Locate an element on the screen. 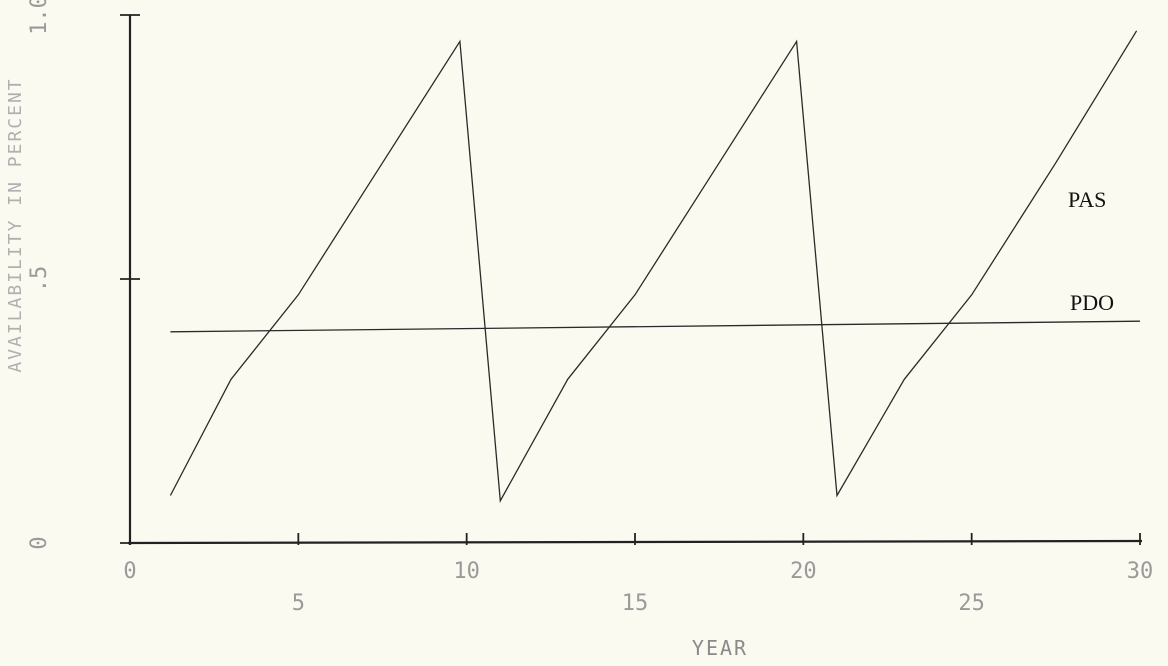 The image size is (1168, 666). series-line-pdo is located at coordinates (655, 326).